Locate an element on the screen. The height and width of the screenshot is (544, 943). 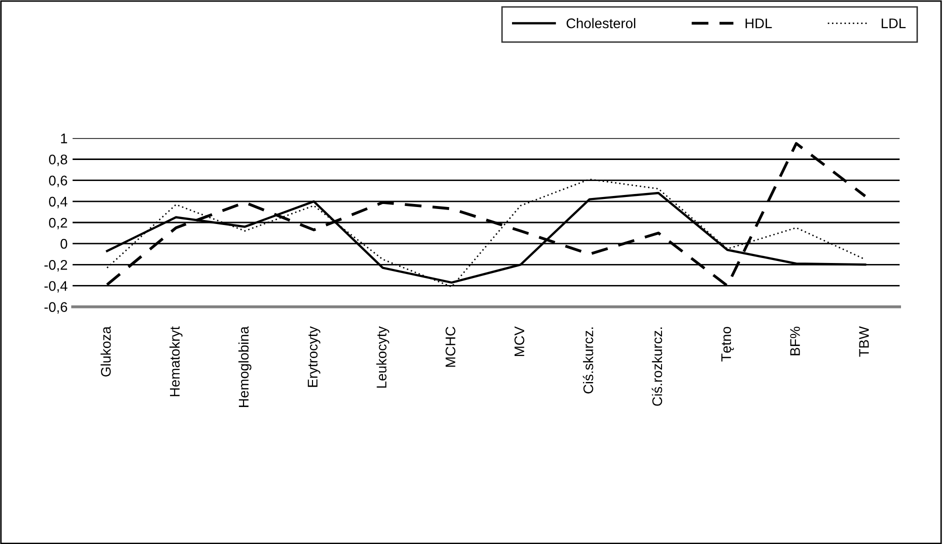
y-tick-label: 0,8 is located at coordinates (58, 160).